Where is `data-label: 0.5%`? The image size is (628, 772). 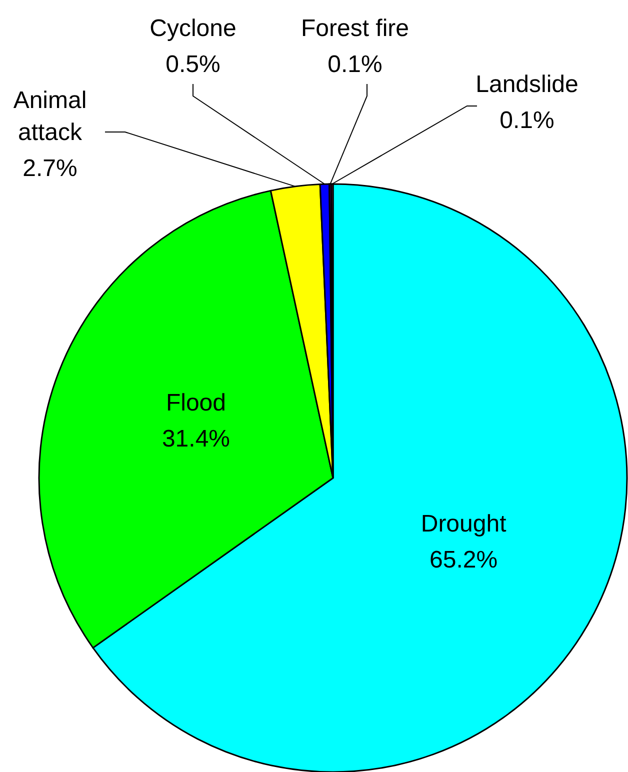 data-label: 0.5% is located at coordinates (193, 64).